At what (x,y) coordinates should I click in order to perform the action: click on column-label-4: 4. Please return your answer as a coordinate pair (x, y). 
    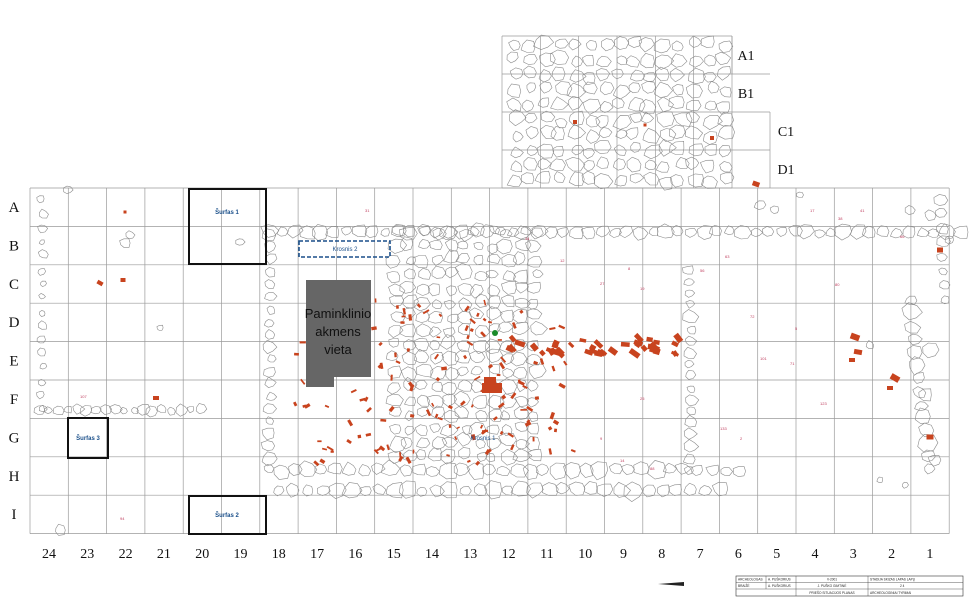
    Looking at the image, I should click on (815, 554).